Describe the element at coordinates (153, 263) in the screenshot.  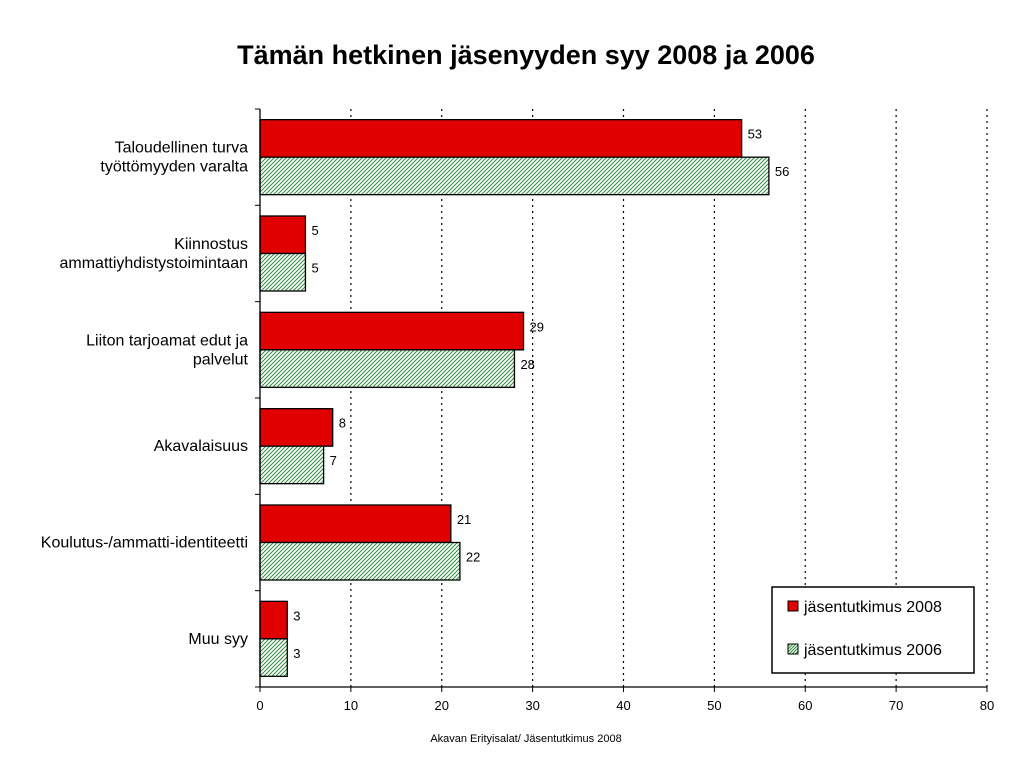
I see `category-label: ammattiyhdistystoimintaan` at that location.